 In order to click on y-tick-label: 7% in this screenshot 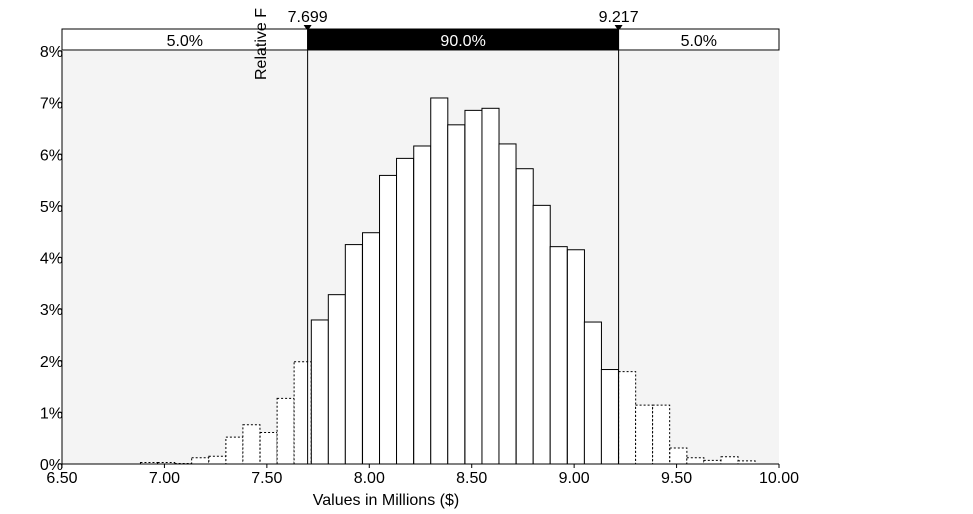, I will do `click(51, 104)`.